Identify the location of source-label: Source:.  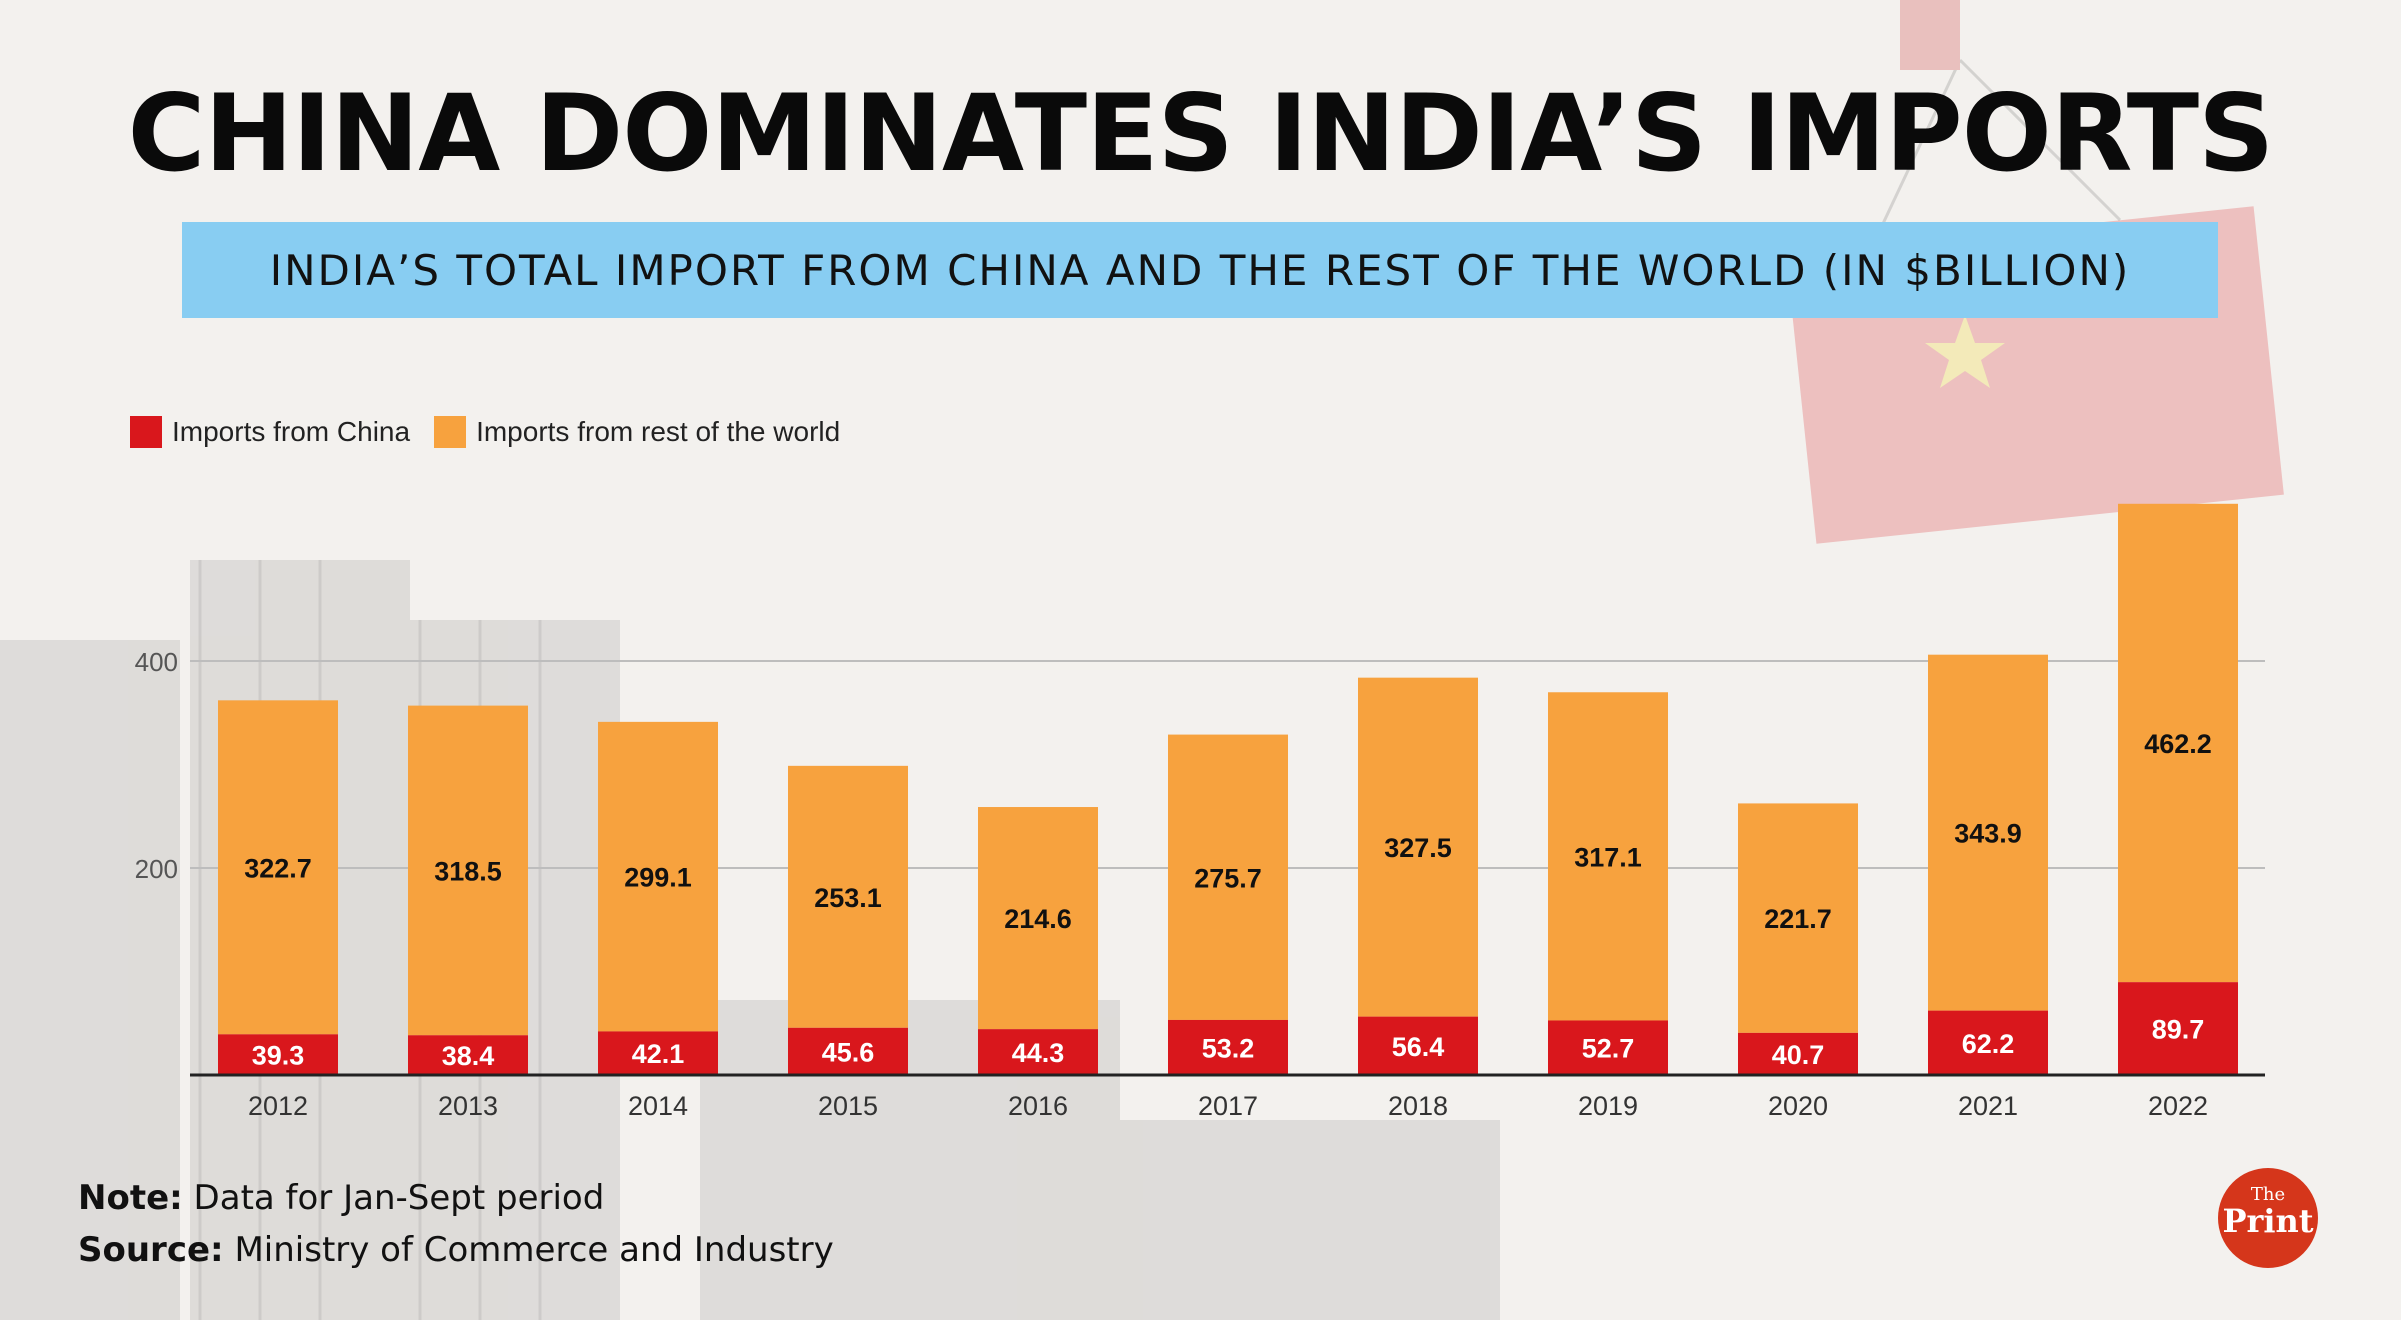
(151, 1250).